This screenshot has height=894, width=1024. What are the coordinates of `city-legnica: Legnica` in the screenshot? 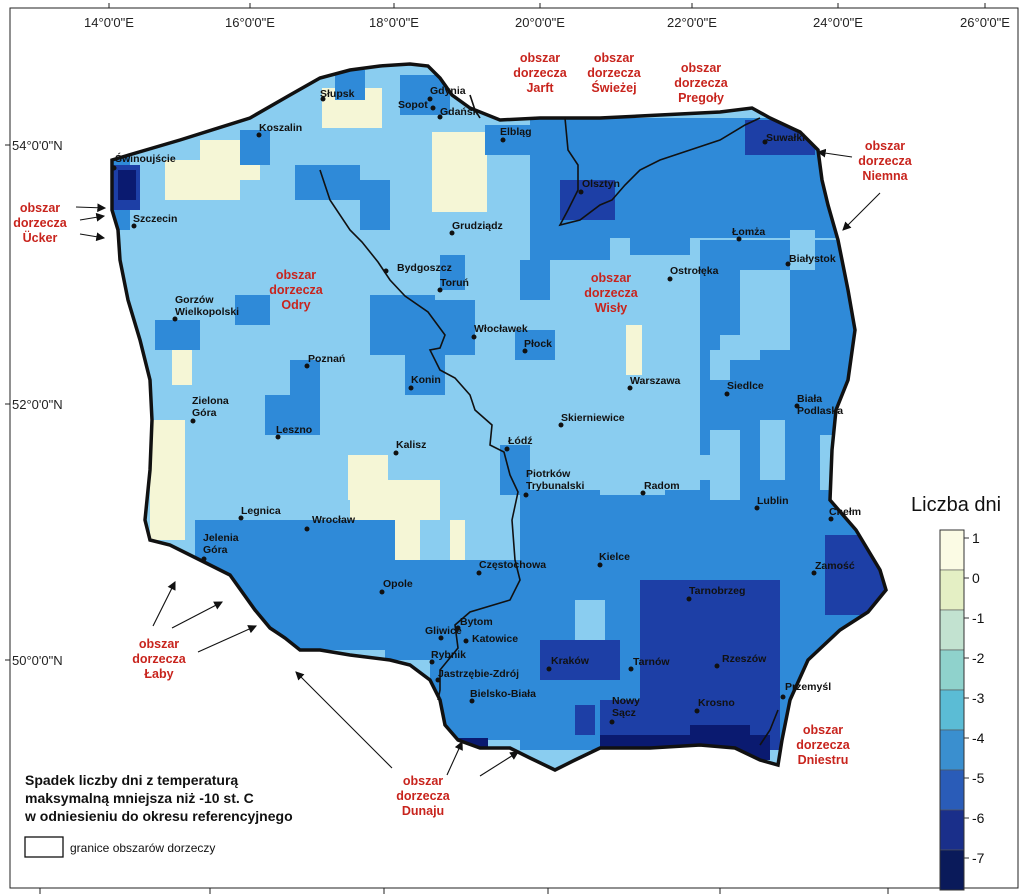 It's located at (259, 513).